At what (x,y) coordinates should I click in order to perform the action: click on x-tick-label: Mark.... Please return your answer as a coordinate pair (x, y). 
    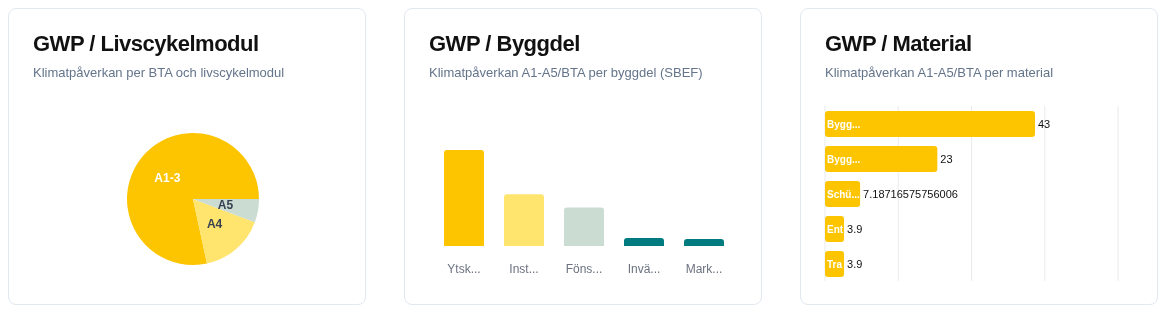
    Looking at the image, I should click on (704, 268).